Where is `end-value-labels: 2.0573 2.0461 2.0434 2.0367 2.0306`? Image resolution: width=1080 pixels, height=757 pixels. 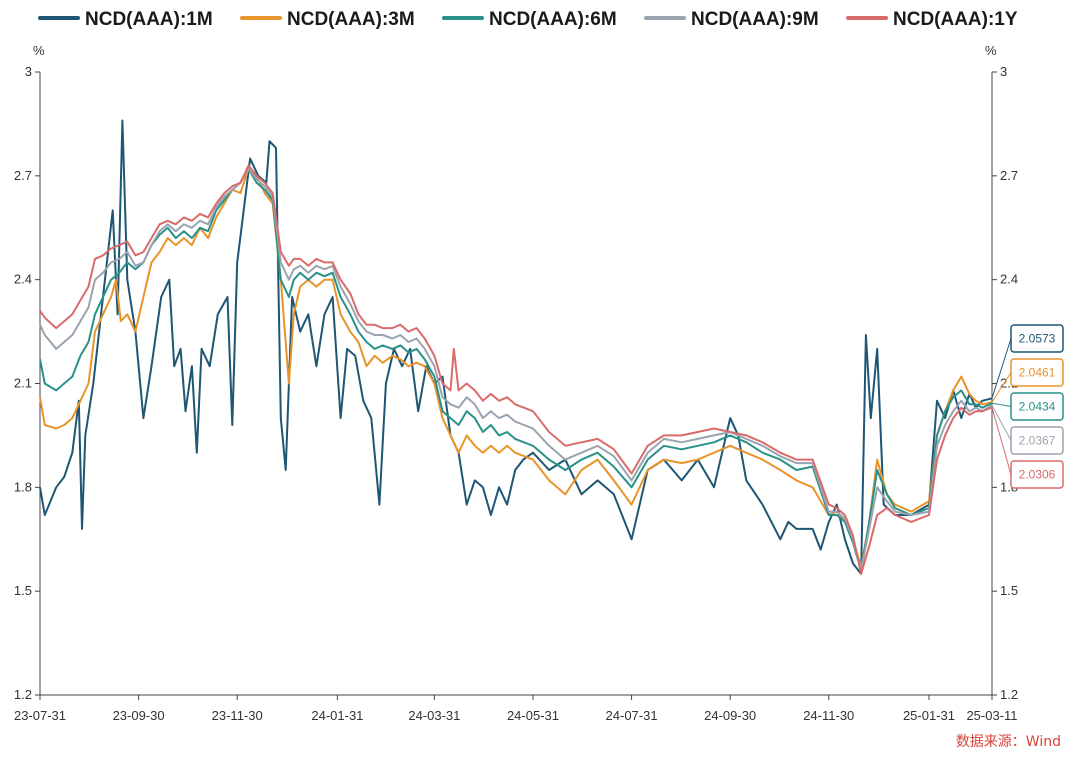 end-value-labels: 2.0573 2.0461 2.0434 2.0367 2.0306 is located at coordinates (1027, 406).